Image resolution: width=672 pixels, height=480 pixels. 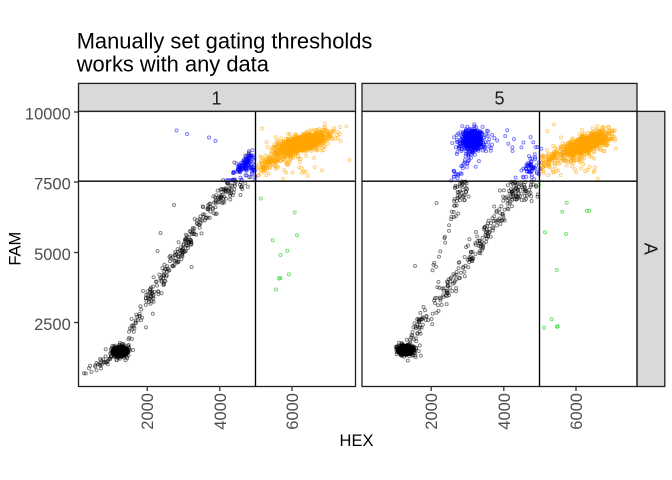 What do you see at coordinates (357, 441) in the screenshot?
I see `svg-text: HEX` at bounding box center [357, 441].